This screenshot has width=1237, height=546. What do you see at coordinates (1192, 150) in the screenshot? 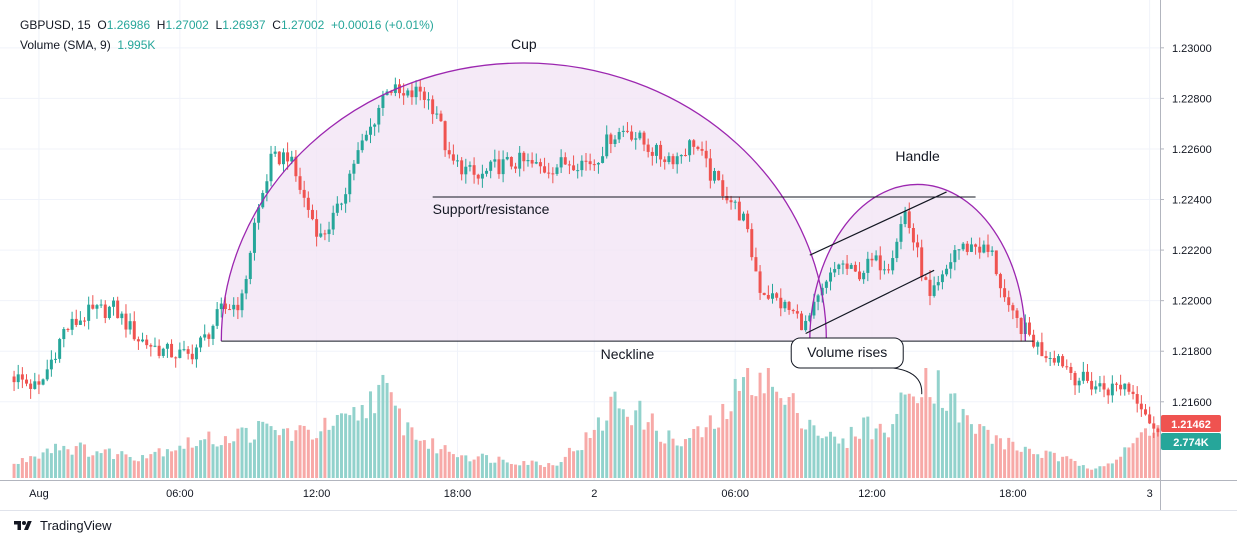
I see `y-tick-label: 1.22600` at bounding box center [1192, 150].